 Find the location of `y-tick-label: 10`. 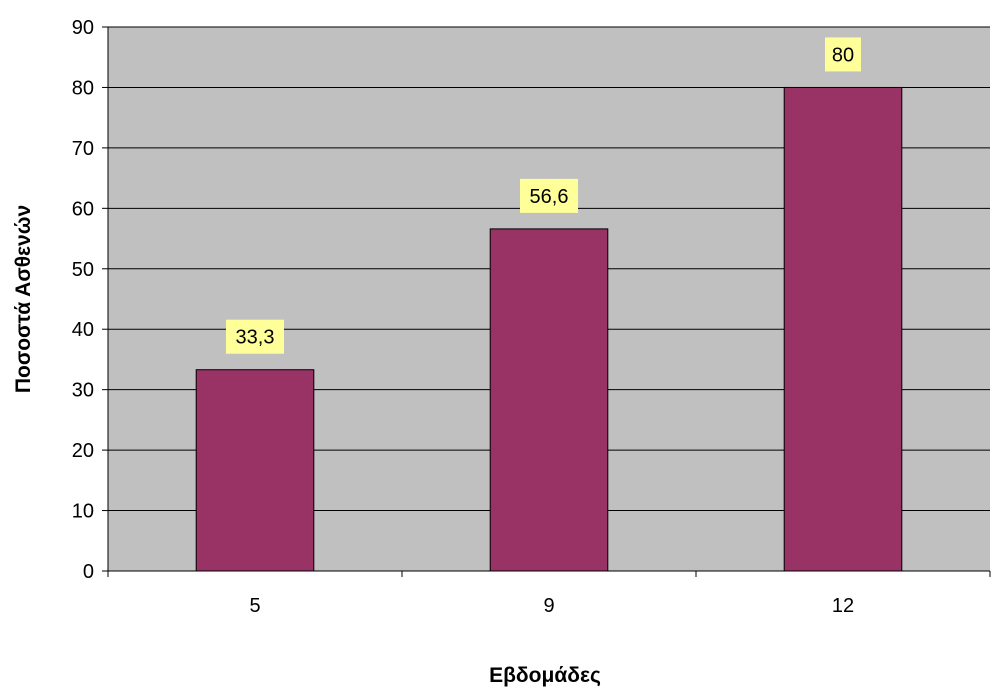

y-tick-label: 10 is located at coordinates (83, 512).